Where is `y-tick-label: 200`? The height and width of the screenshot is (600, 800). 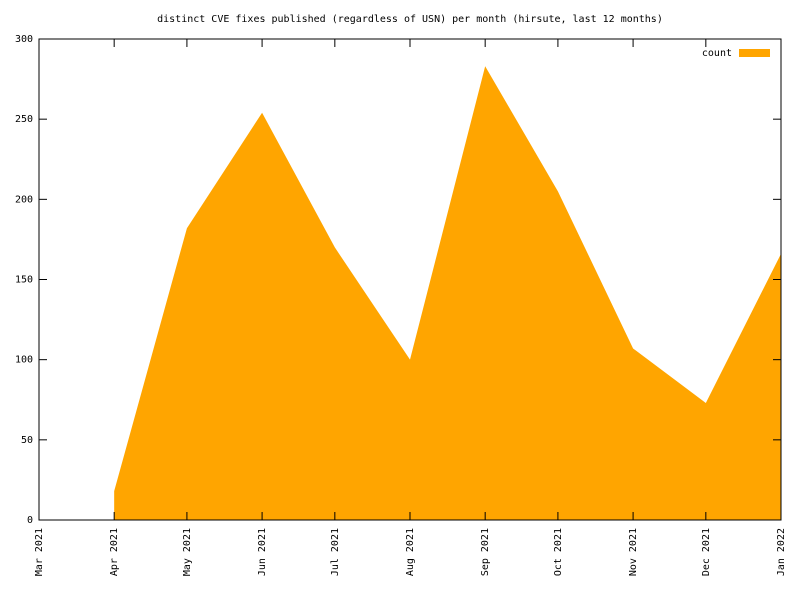 y-tick-label: 200 is located at coordinates (24, 199).